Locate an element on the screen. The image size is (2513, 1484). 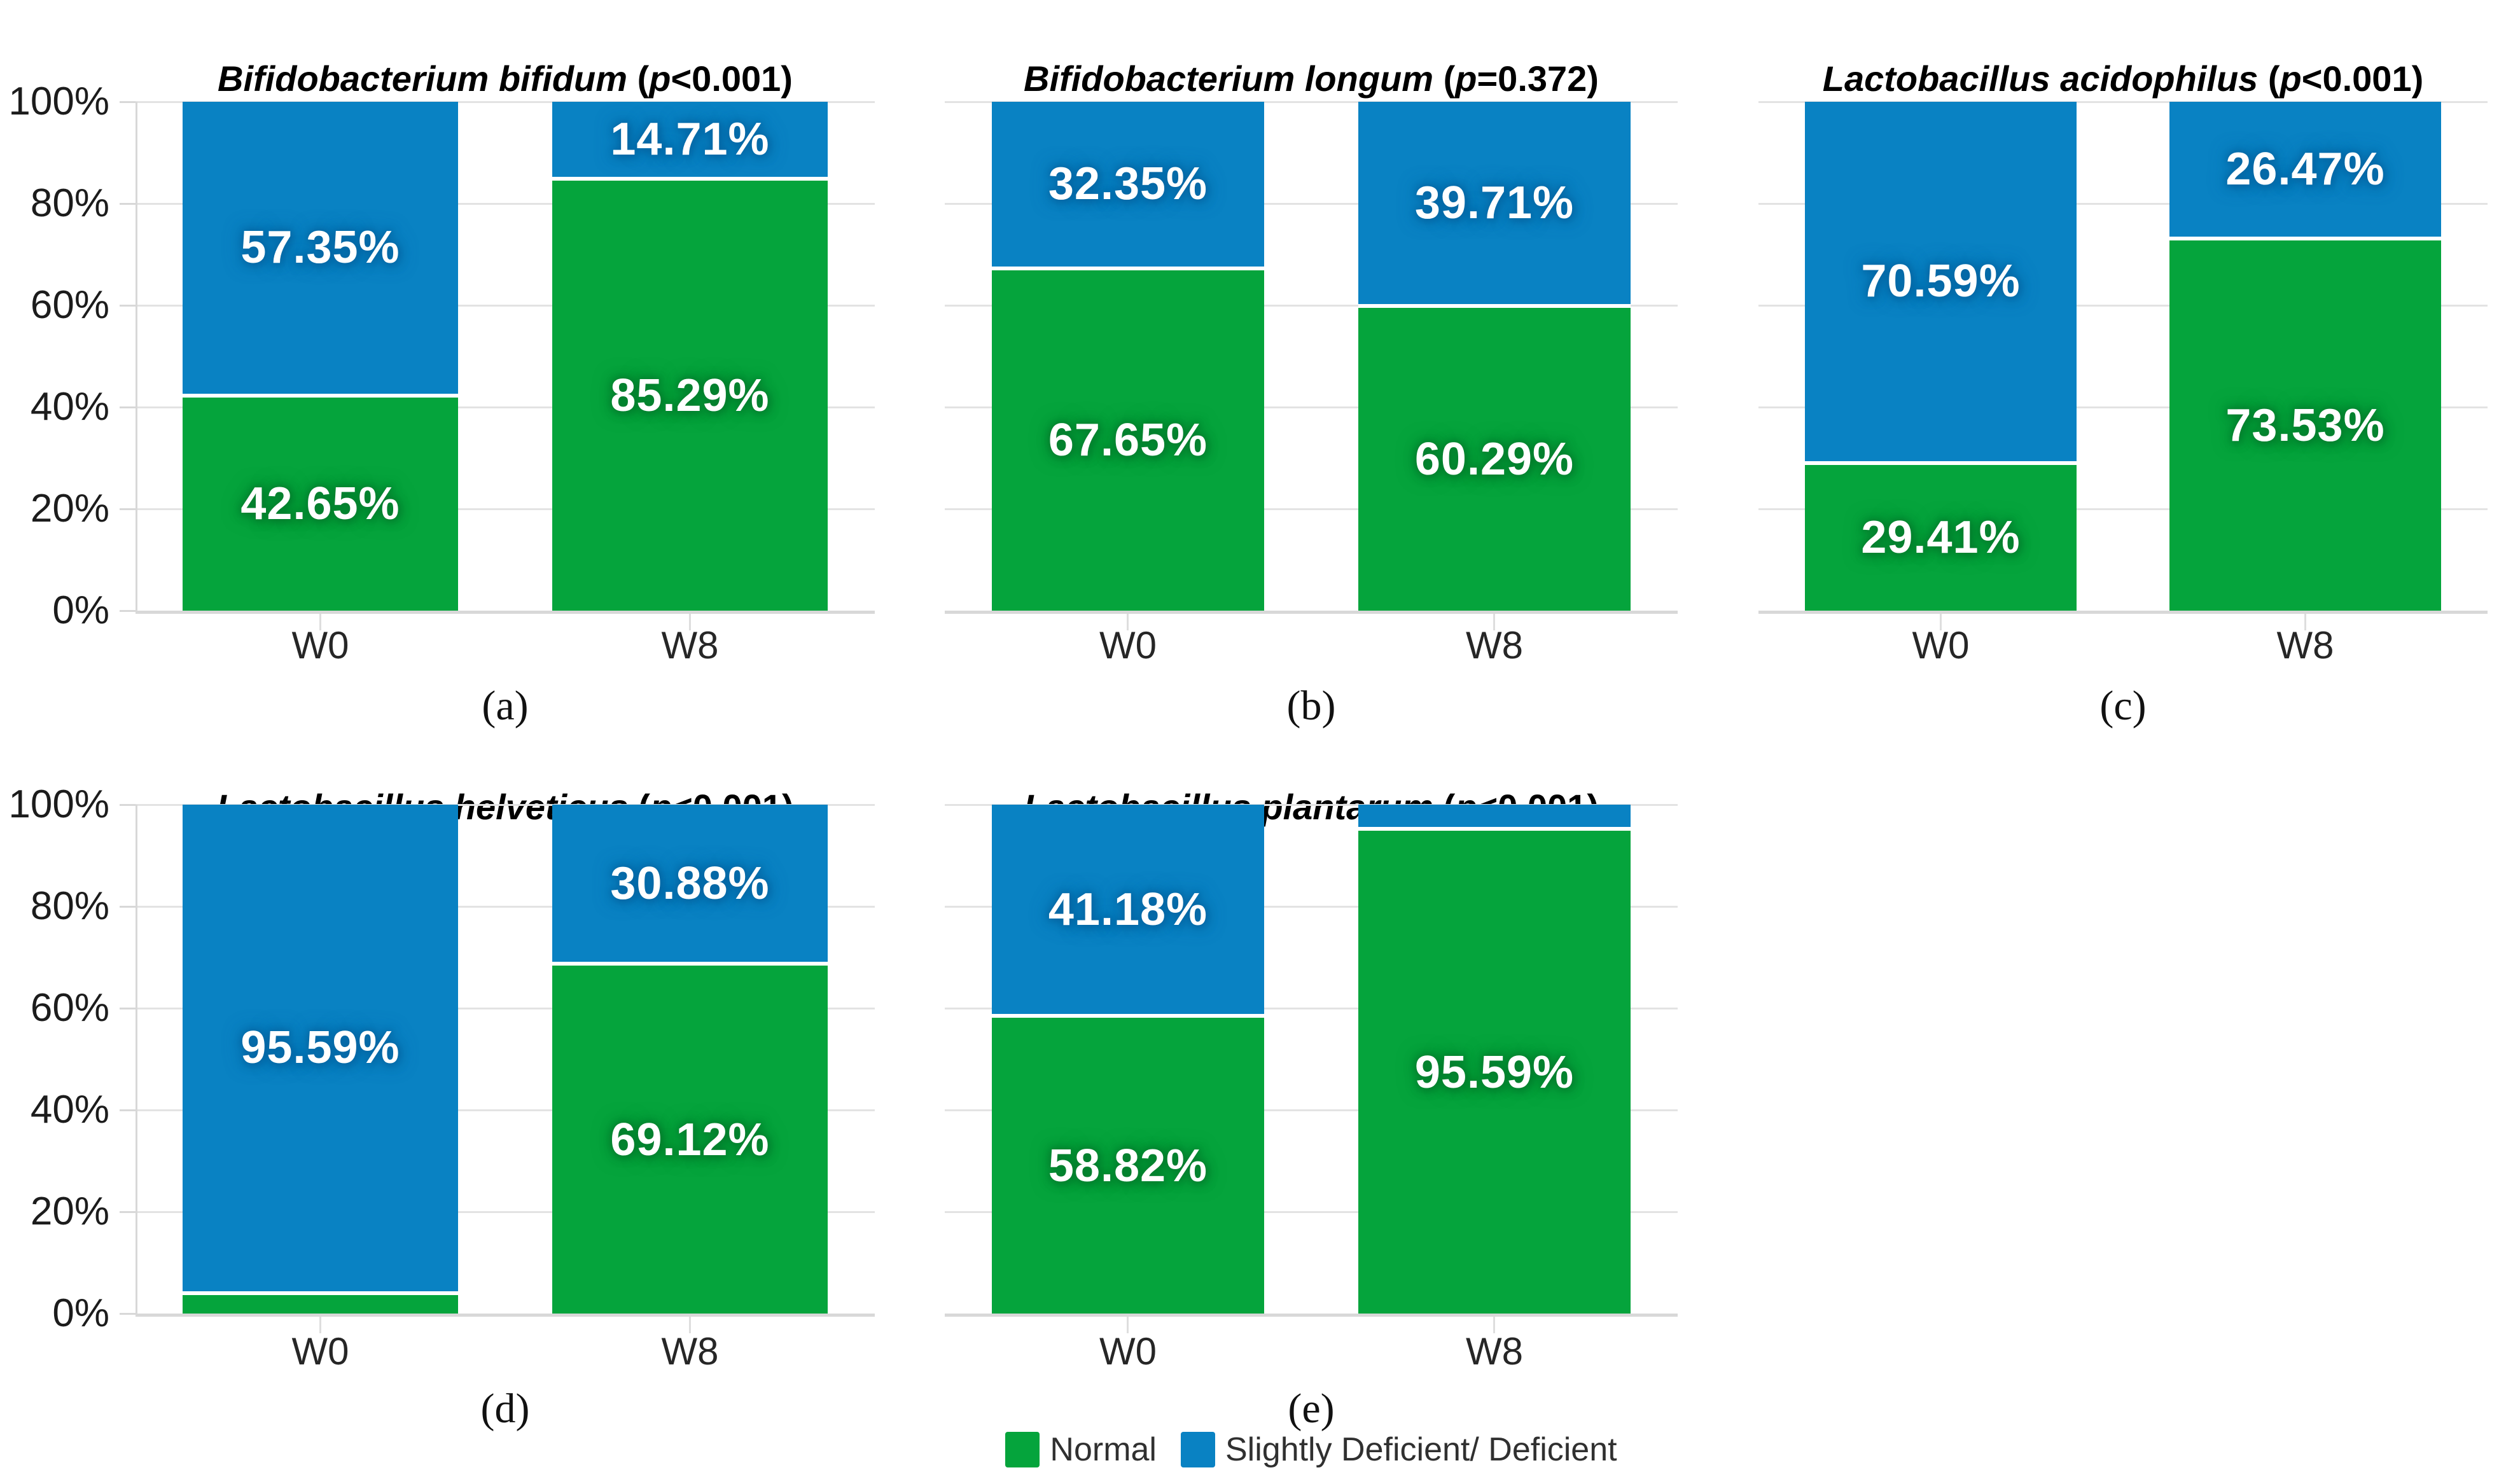
segment-normal: 67.65% is located at coordinates (1128, 438).